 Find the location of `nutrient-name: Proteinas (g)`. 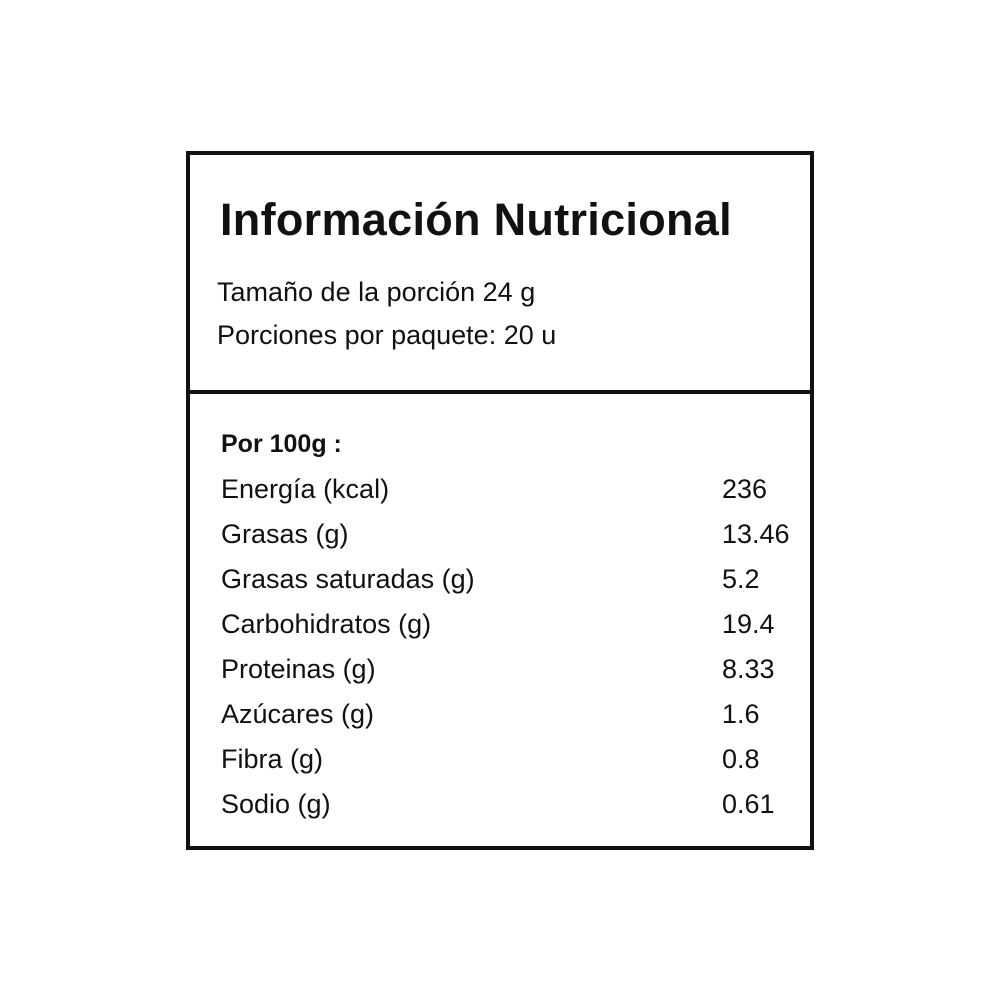

nutrient-name: Proteinas (g) is located at coordinates (298, 669).